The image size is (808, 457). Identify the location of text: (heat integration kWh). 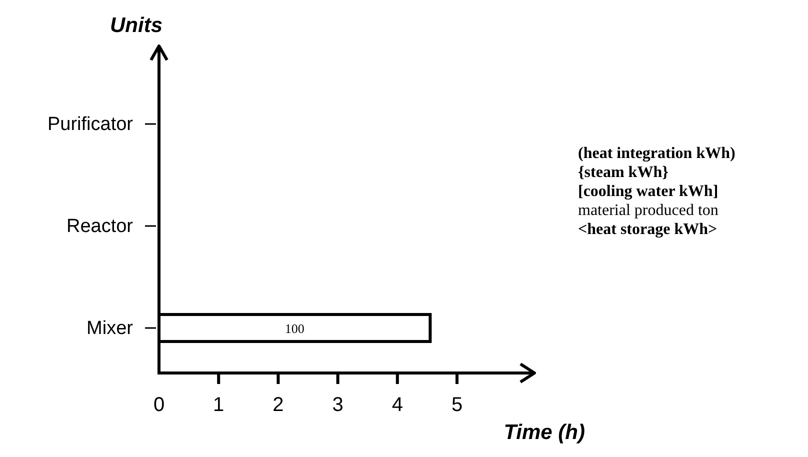
(657, 153).